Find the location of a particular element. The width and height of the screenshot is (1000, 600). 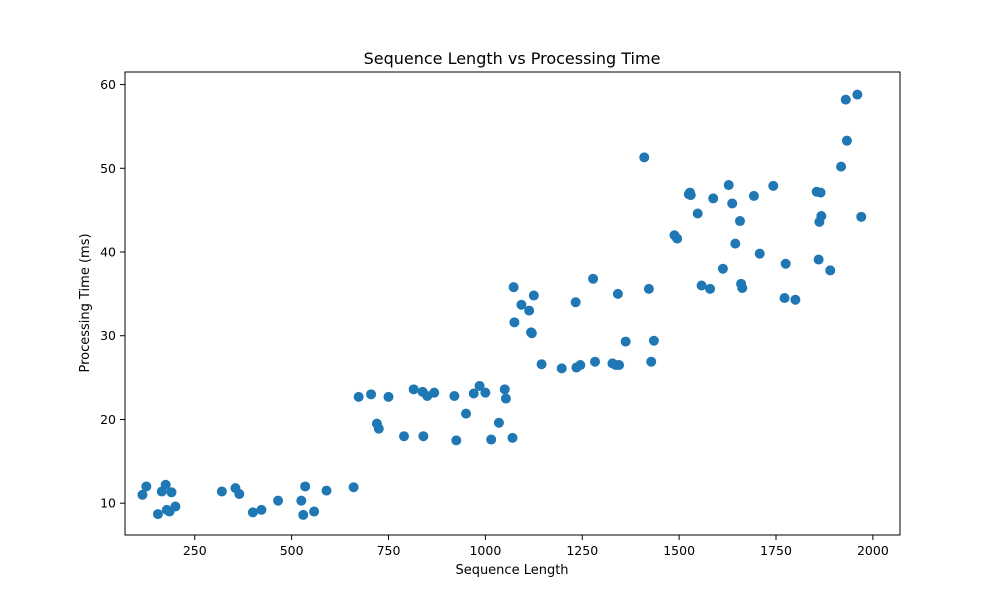

y-tick-label: 30 is located at coordinates (108, 335).